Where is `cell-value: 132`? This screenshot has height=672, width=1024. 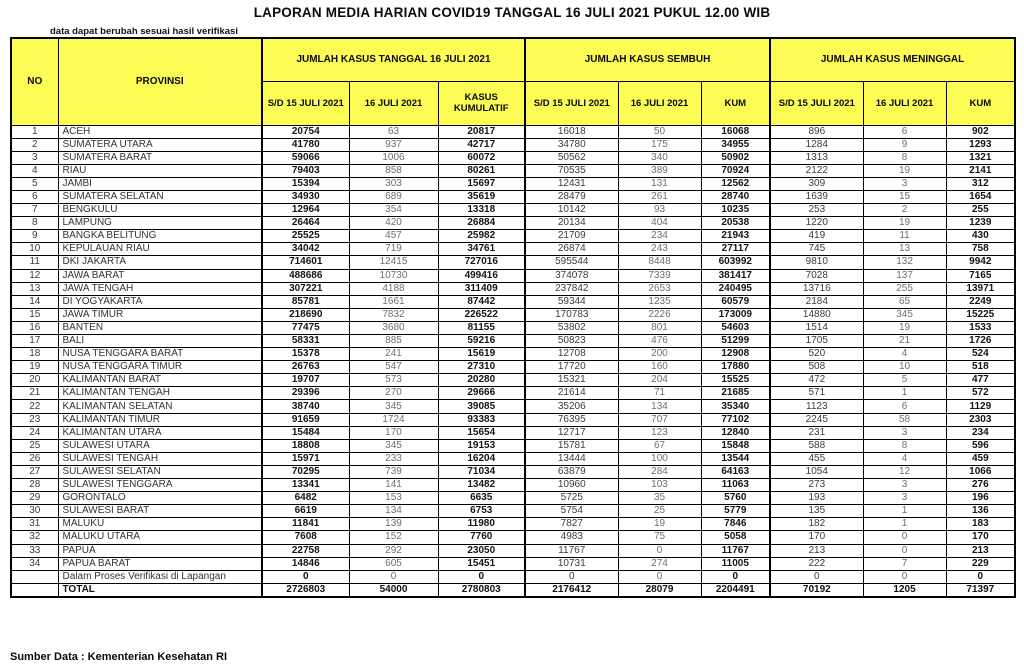
cell-value: 132 is located at coordinates (904, 262).